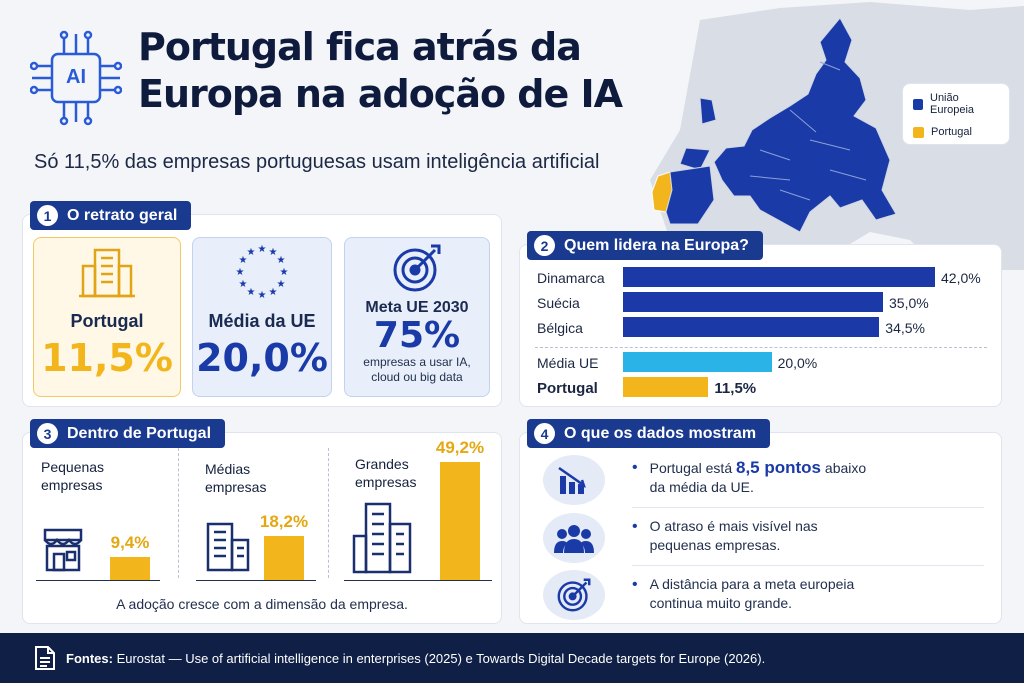 The width and height of the screenshot is (1024, 683). I want to click on section-portugal-tag: 3 Dentro de Portugal, so click(128, 433).